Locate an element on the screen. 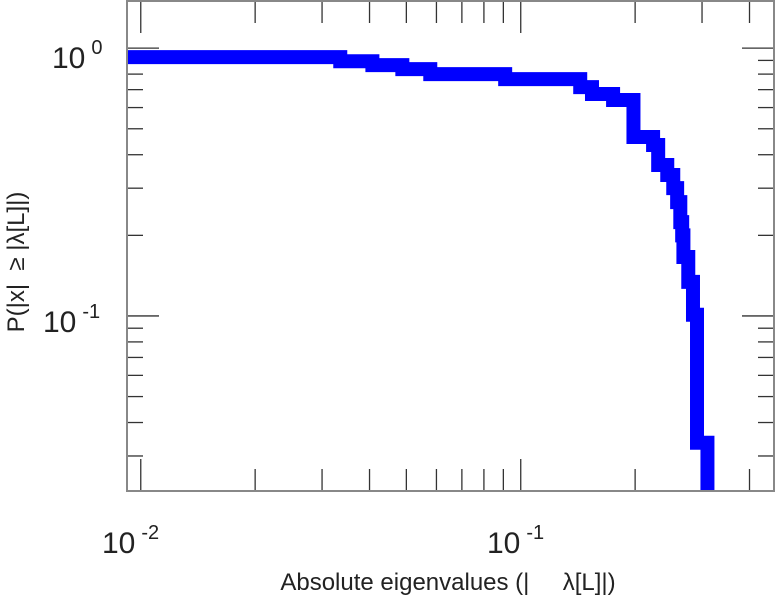  y-tick-label-1: 10 0 is located at coordinates (77, 56).